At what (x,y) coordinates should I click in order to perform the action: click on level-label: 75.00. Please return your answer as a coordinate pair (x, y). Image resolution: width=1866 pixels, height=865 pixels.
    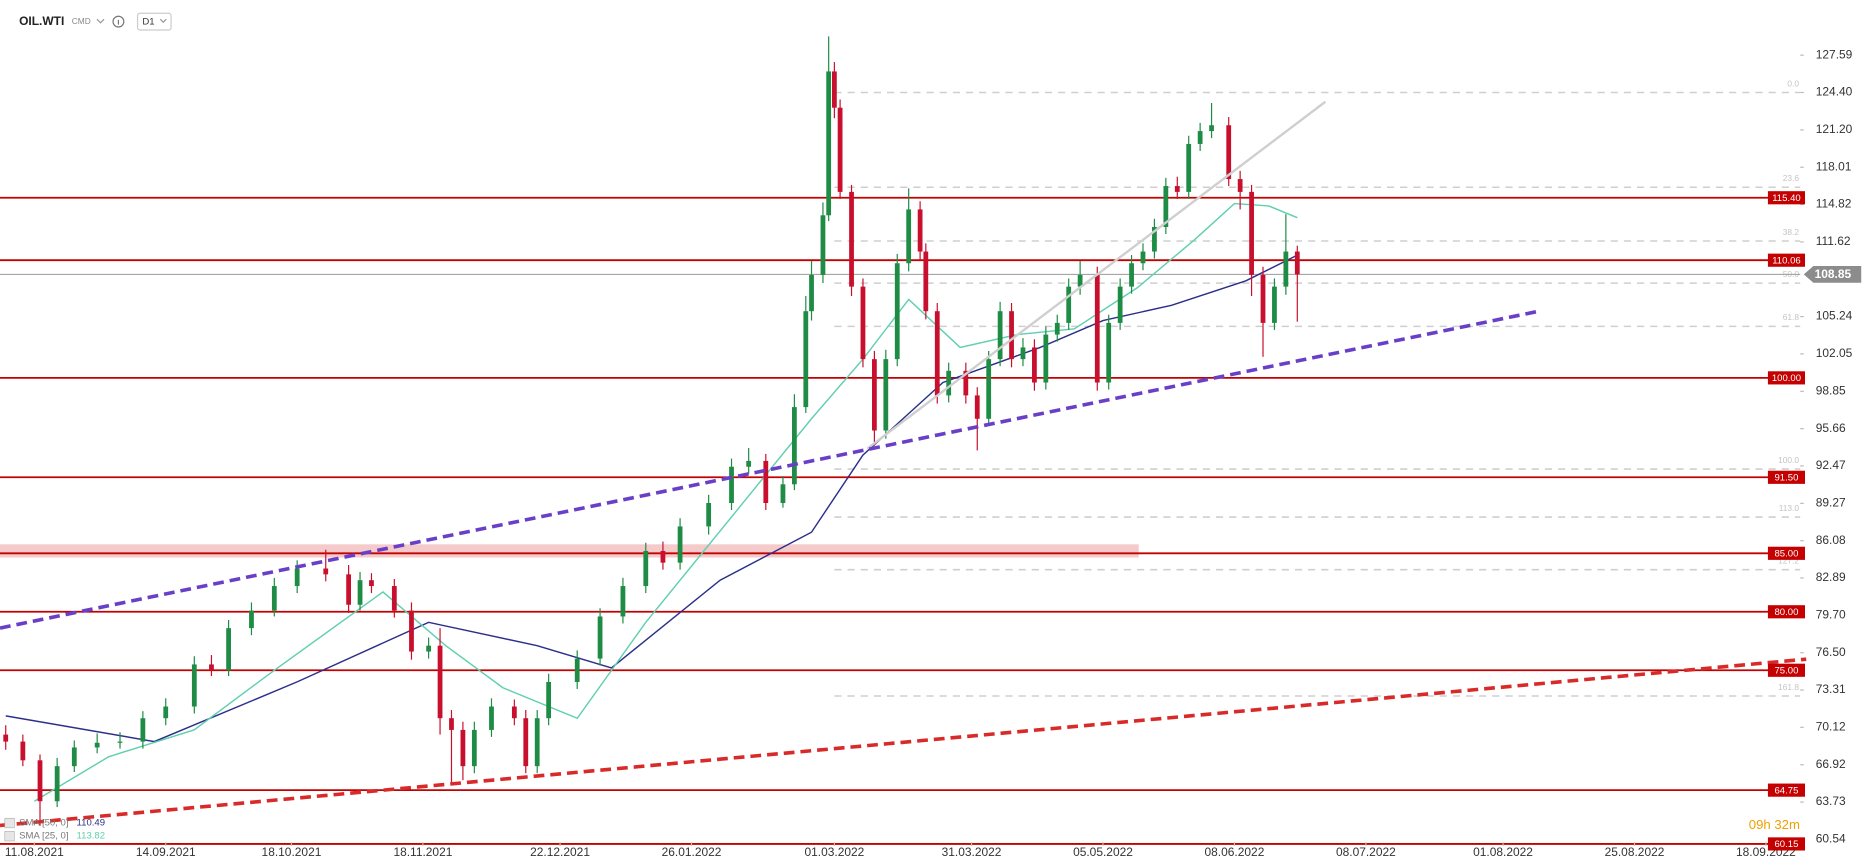
    Looking at the image, I should click on (1787, 670).